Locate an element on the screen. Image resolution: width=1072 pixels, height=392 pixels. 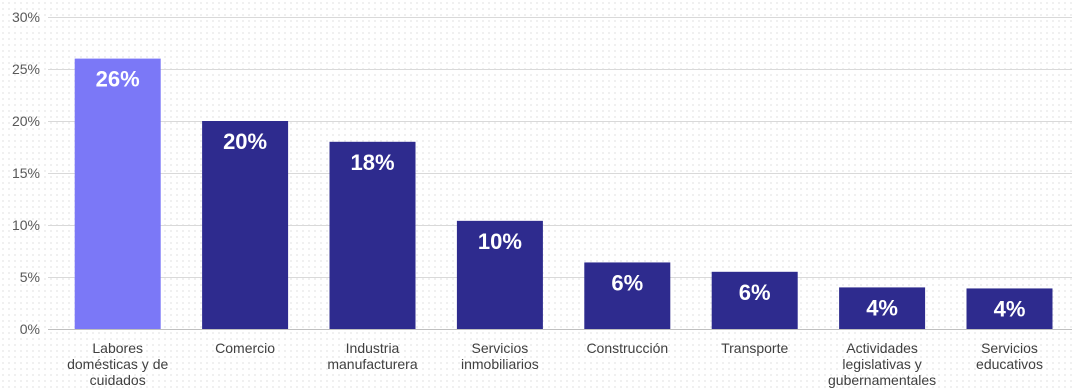
category-label-line: Labores is located at coordinates (117, 348).